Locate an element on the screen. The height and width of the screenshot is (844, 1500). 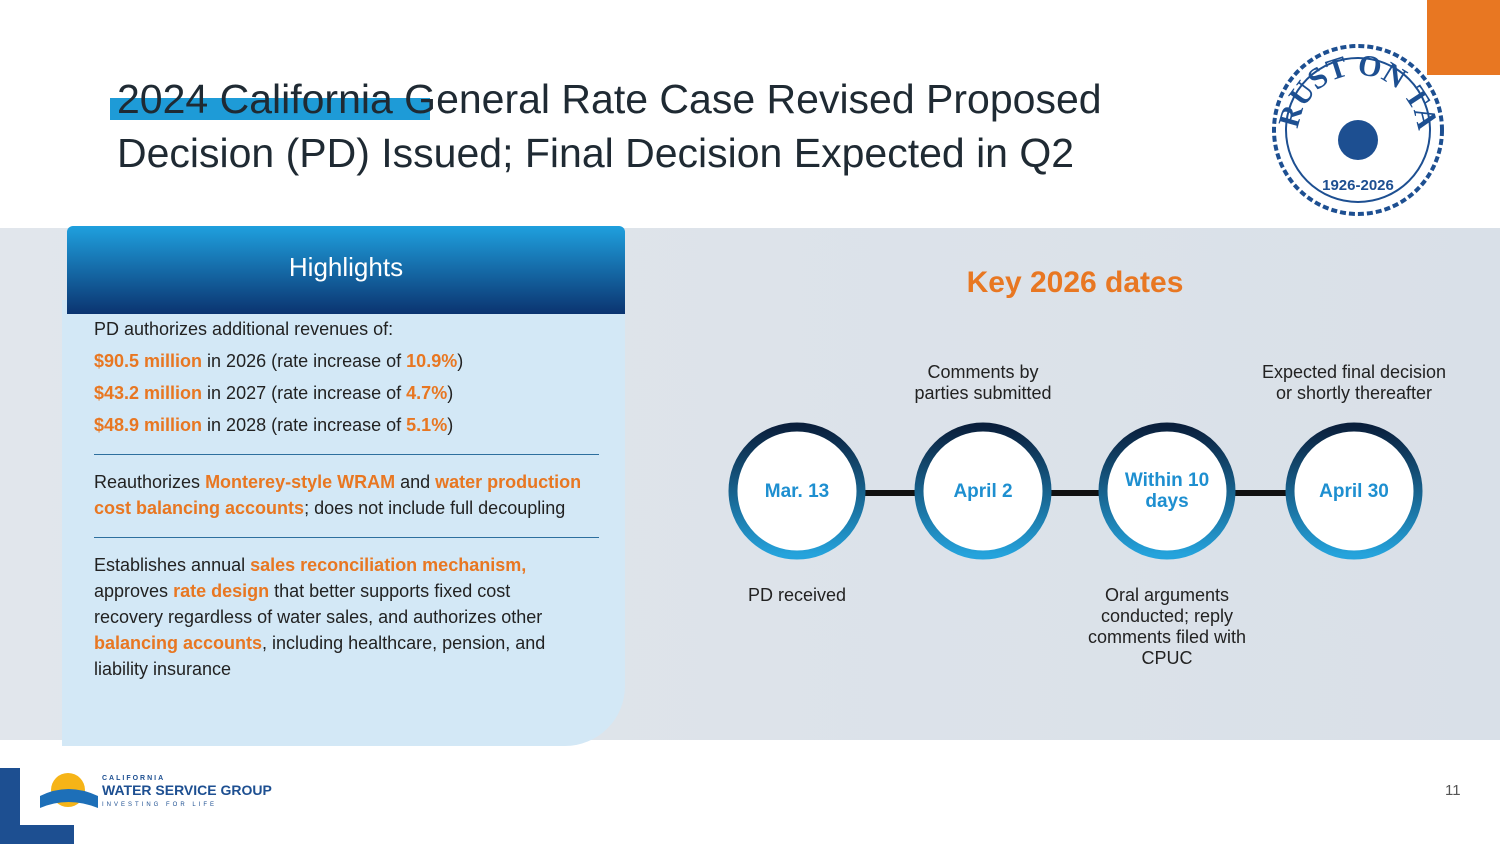
seal-years: 1926-2026 is located at coordinates (1358, 185).